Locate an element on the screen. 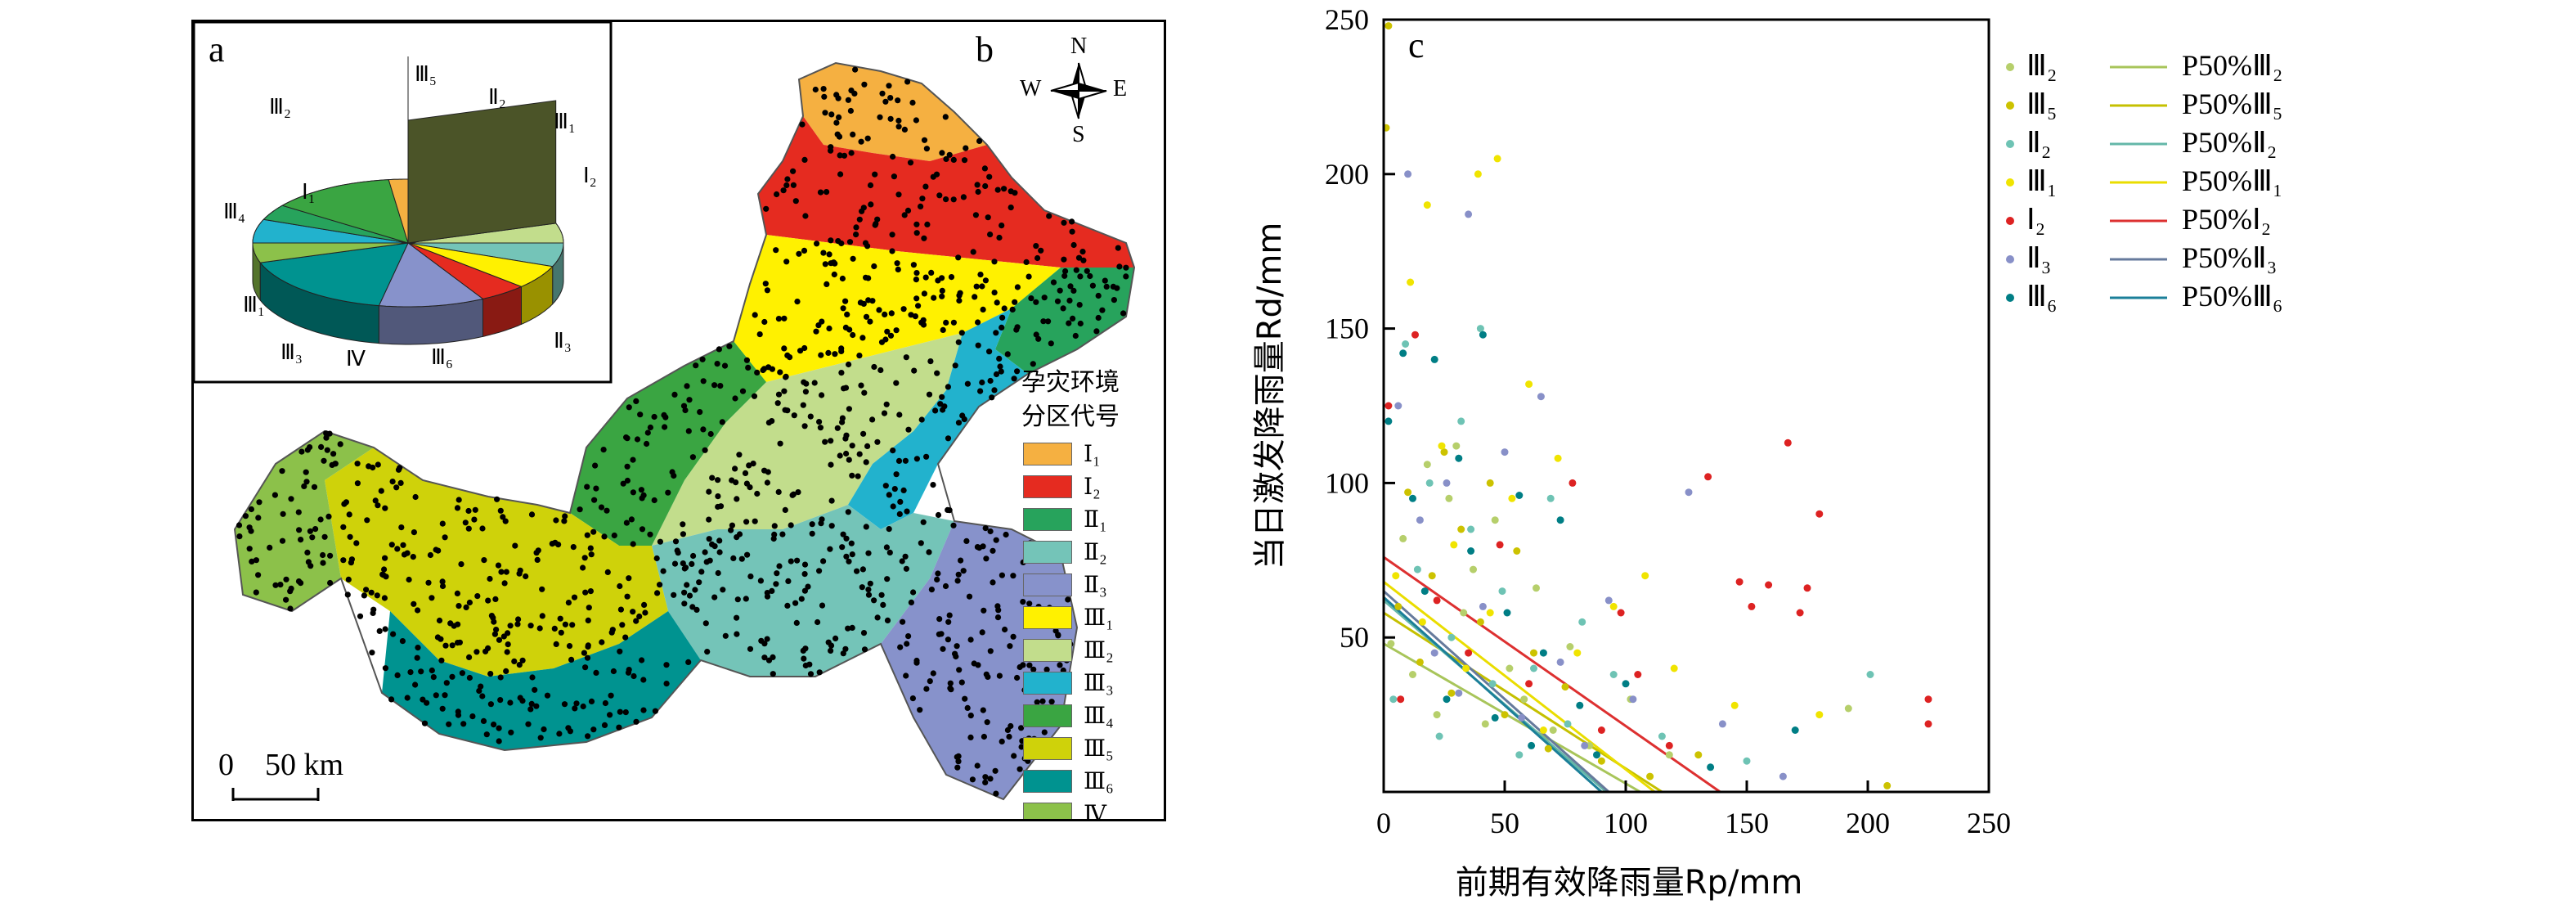 This screenshot has width=2576, height=913. pie-slice is located at coordinates (481, 264).